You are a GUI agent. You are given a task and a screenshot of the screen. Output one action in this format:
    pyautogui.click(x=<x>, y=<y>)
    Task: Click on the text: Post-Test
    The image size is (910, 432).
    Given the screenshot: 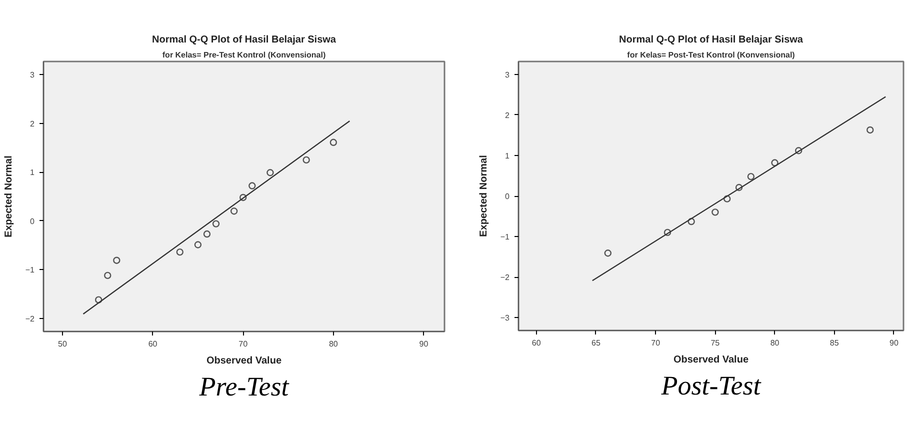 What is the action you would take?
    pyautogui.click(x=711, y=385)
    